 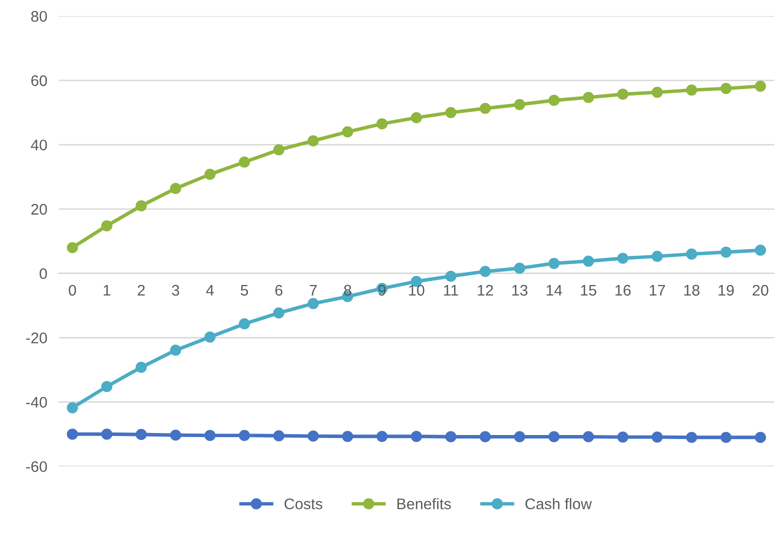 I want to click on x-tick-label: 3, so click(x=176, y=290).